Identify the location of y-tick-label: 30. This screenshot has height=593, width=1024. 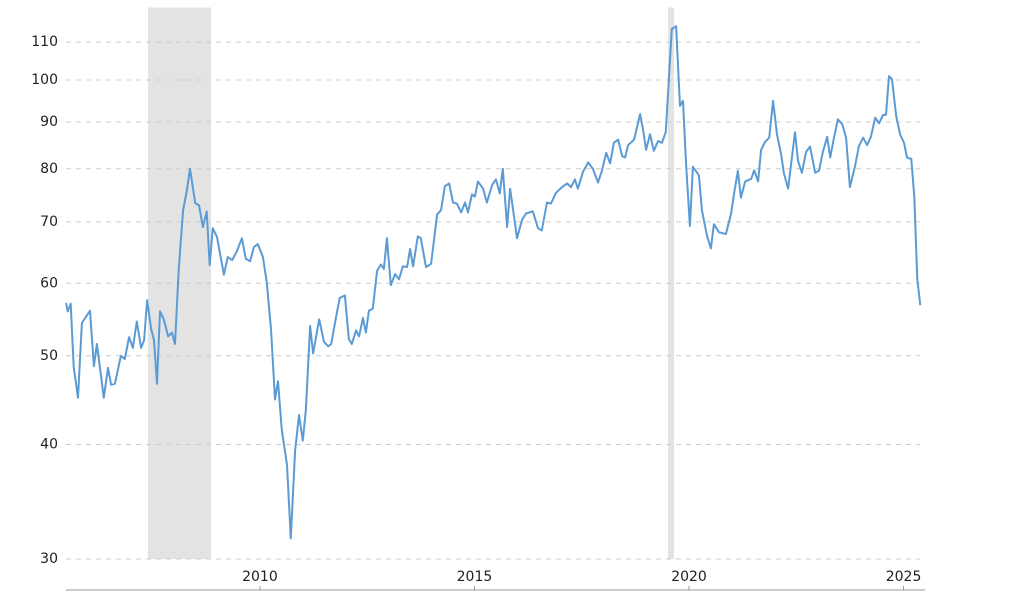
(49, 559).